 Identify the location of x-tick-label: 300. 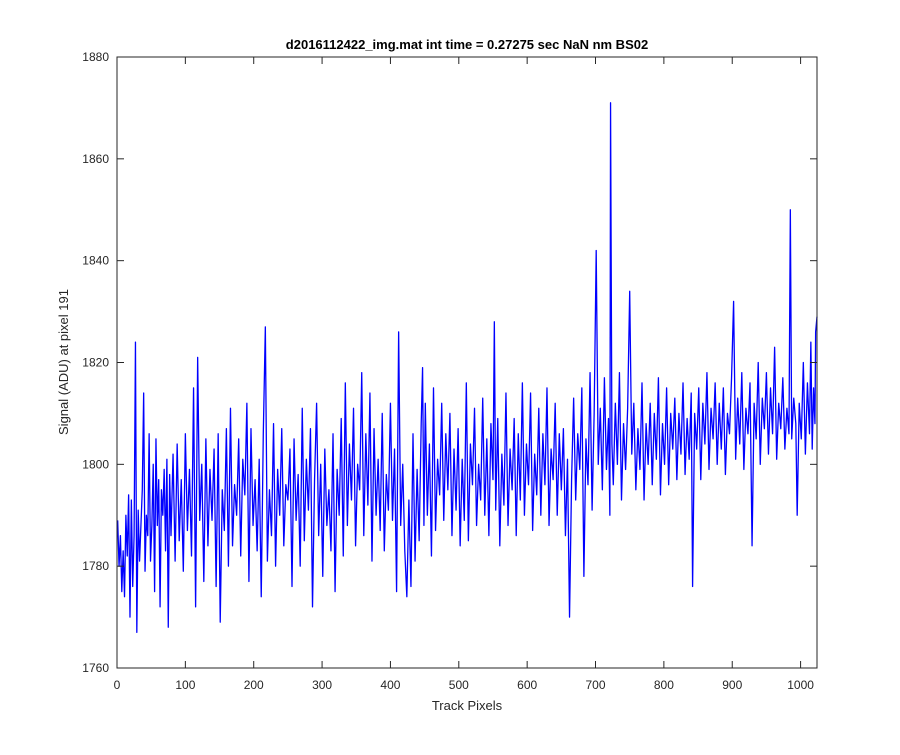
(322, 685).